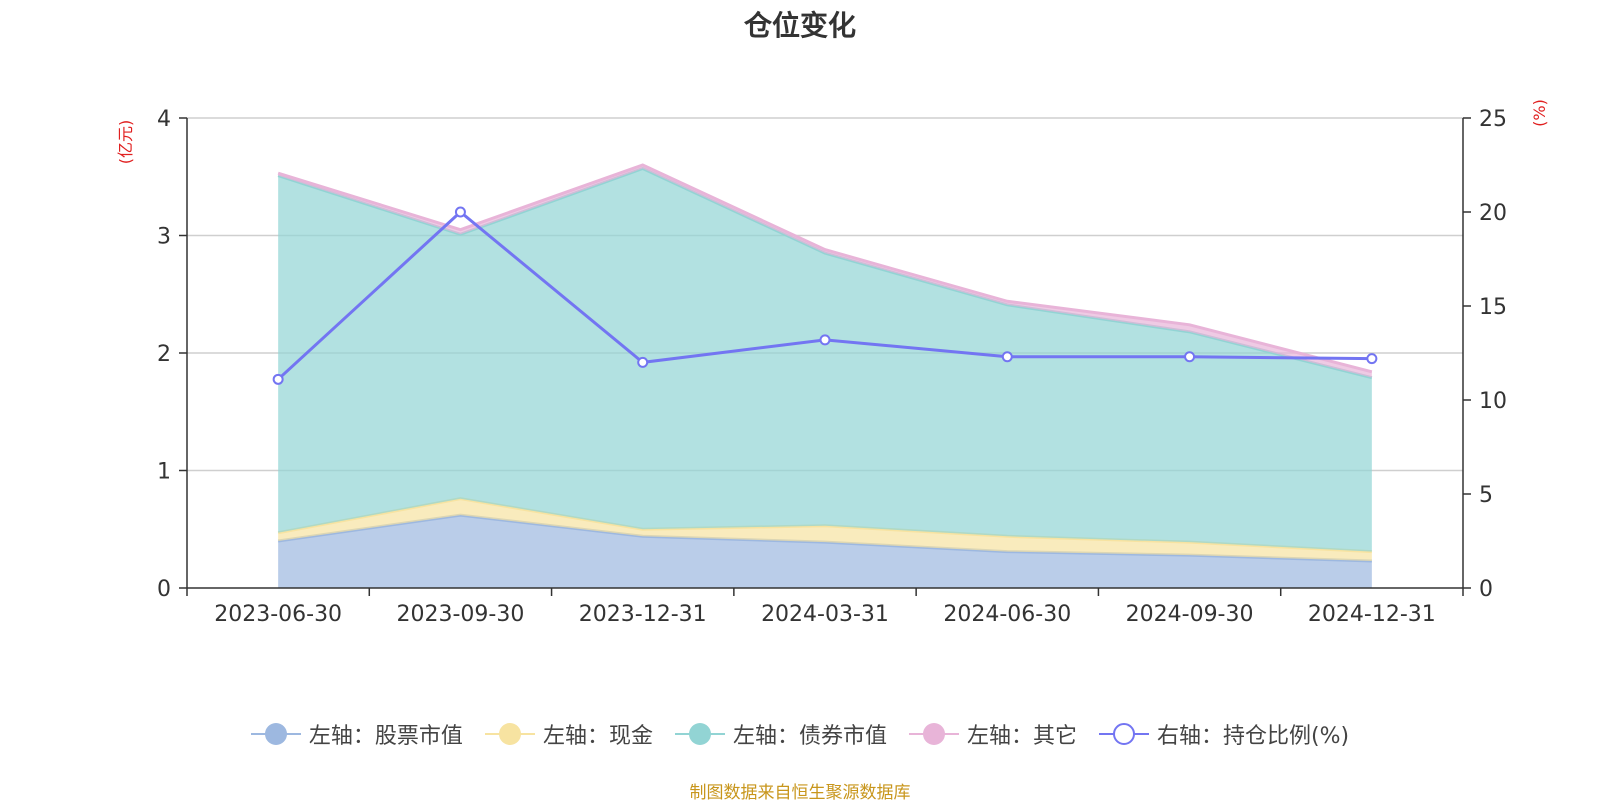 Image resolution: width=1600 pixels, height=803 pixels. What do you see at coordinates (1372, 614) in the screenshot?
I see `x-axis-tick-label: 2024-12-31` at bounding box center [1372, 614].